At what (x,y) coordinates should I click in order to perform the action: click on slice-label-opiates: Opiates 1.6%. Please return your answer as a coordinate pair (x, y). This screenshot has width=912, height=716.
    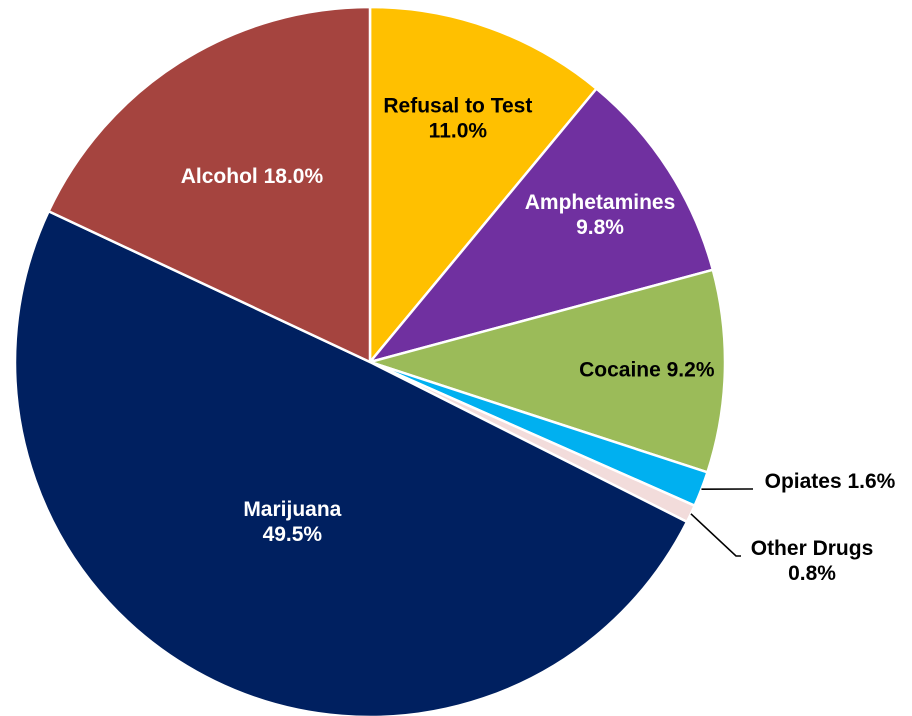
    Looking at the image, I should click on (830, 481).